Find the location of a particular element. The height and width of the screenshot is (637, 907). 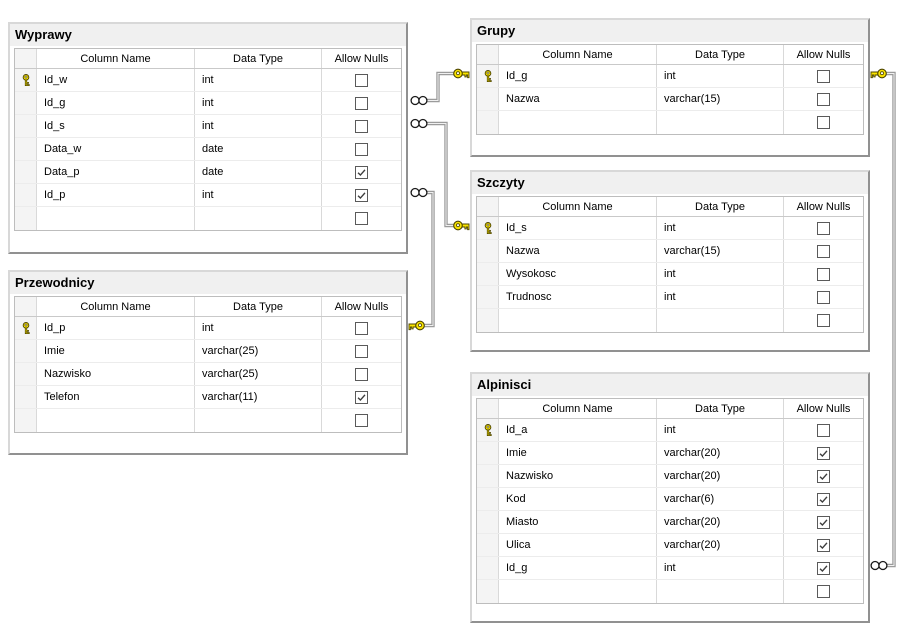

column-row: Id_w int is located at coordinates (208, 80).